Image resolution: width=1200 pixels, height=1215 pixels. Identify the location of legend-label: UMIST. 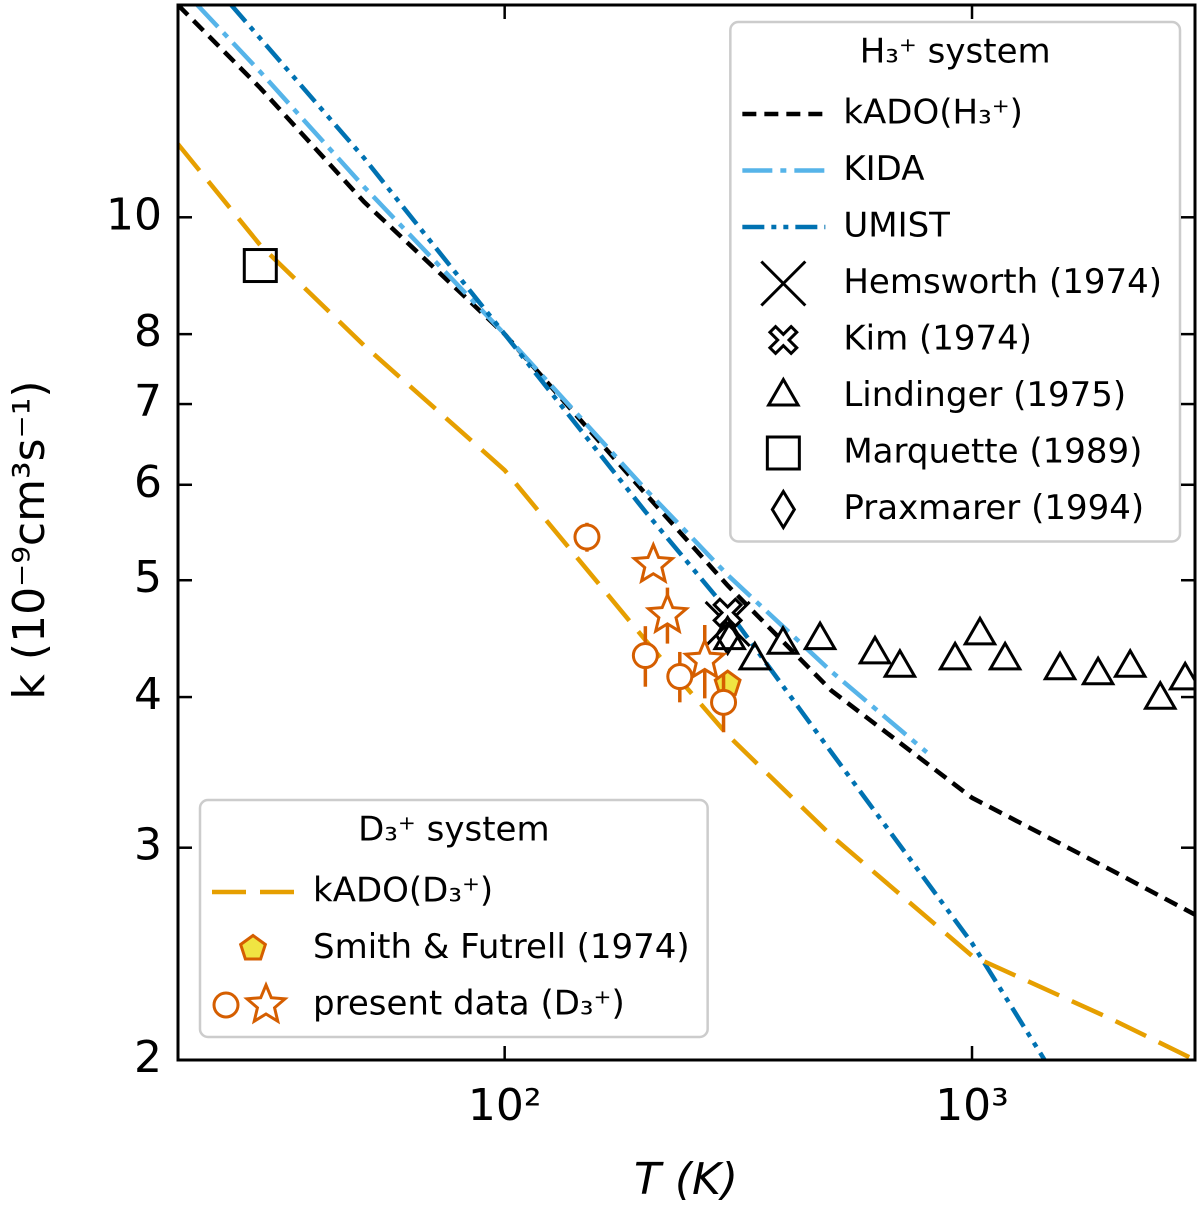
(896, 226).